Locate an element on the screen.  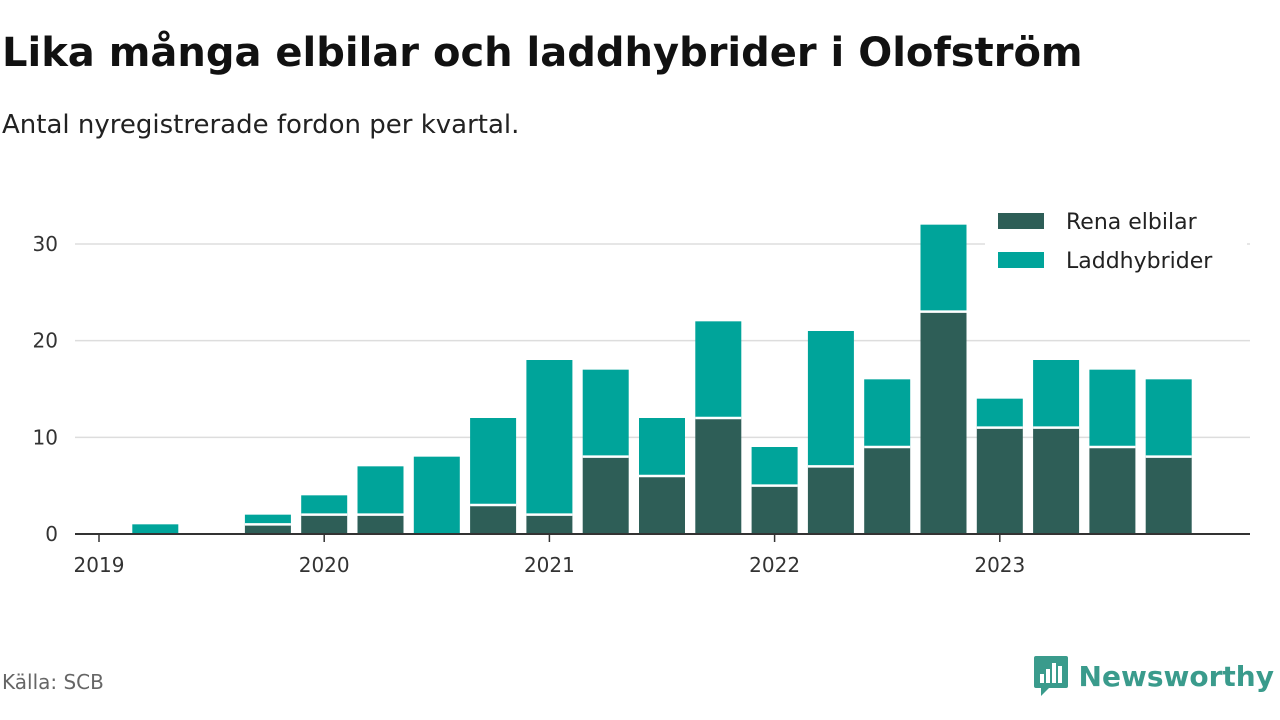
source-note: Källa: SCB is located at coordinates (53, 682).